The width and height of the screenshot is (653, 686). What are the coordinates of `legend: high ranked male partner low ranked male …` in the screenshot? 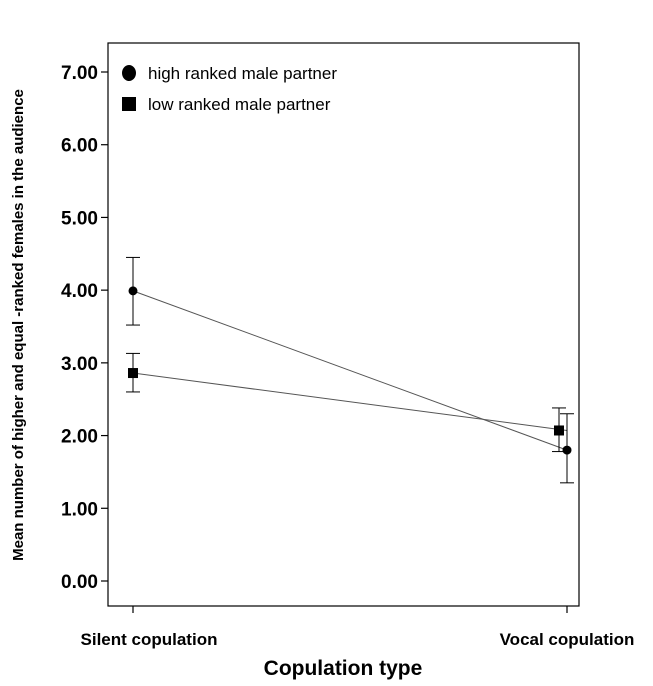 It's located at (229, 89).